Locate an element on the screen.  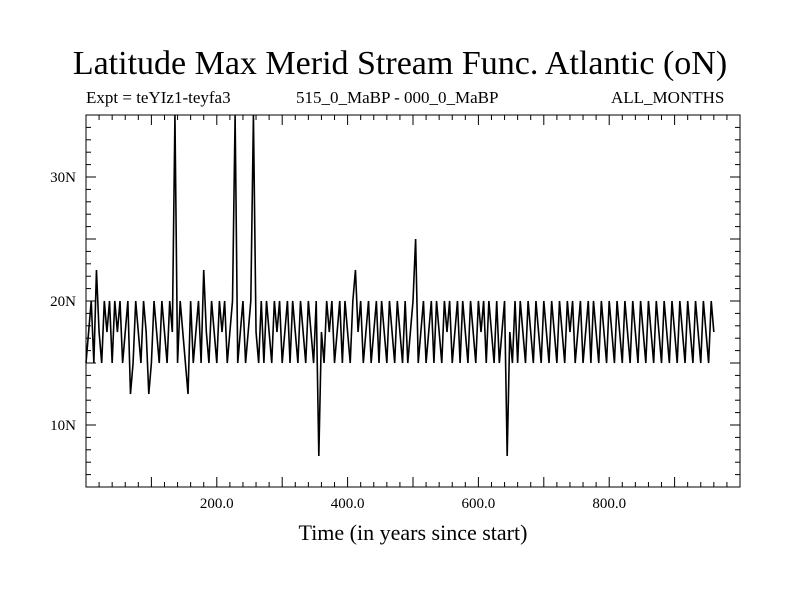
y-tick-label: 30N is located at coordinates (63, 178).